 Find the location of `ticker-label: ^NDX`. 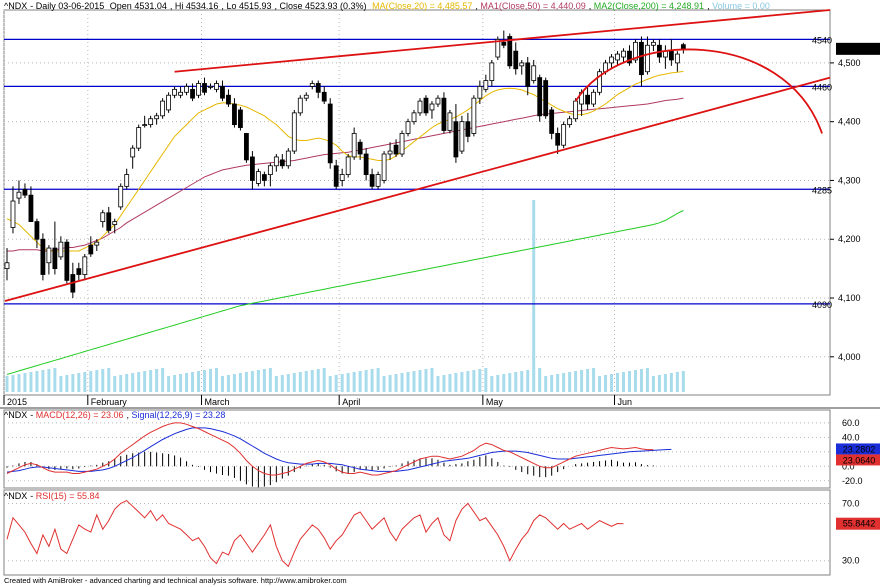

ticker-label: ^NDX is located at coordinates (16, 6).